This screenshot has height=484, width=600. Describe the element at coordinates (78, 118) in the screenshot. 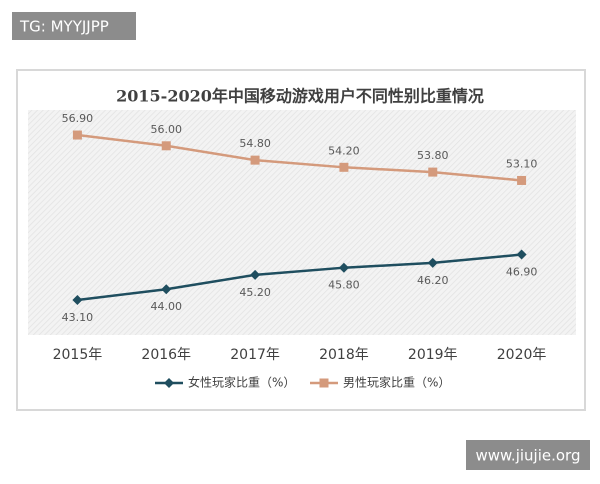

I see `data-label: 56.90` at that location.